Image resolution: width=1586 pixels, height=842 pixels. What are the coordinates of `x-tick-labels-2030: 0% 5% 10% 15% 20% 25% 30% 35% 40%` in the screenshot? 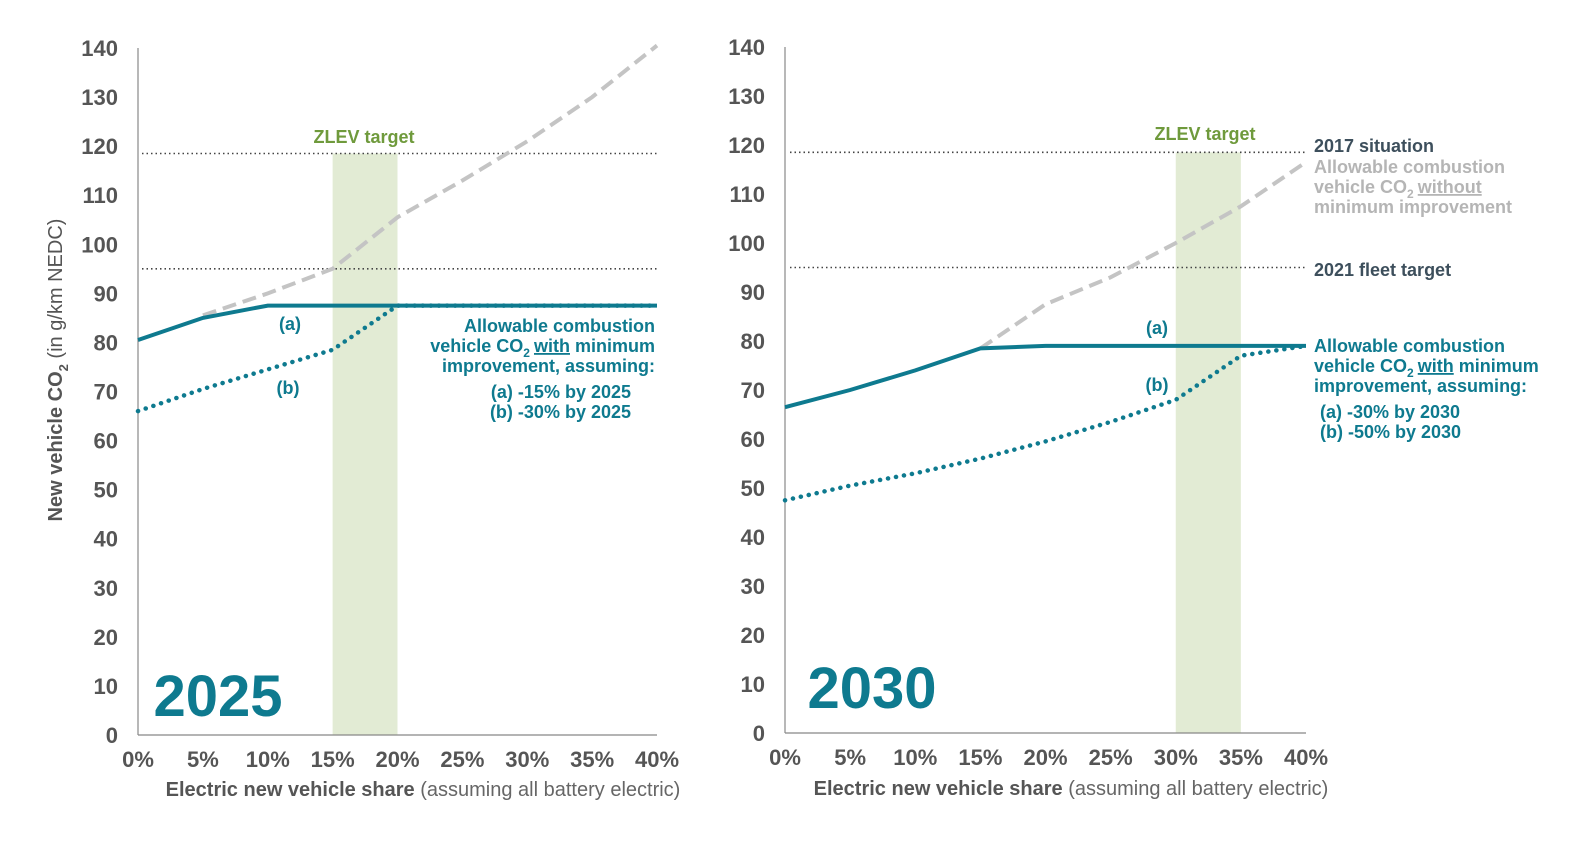 It's located at (1048, 757).